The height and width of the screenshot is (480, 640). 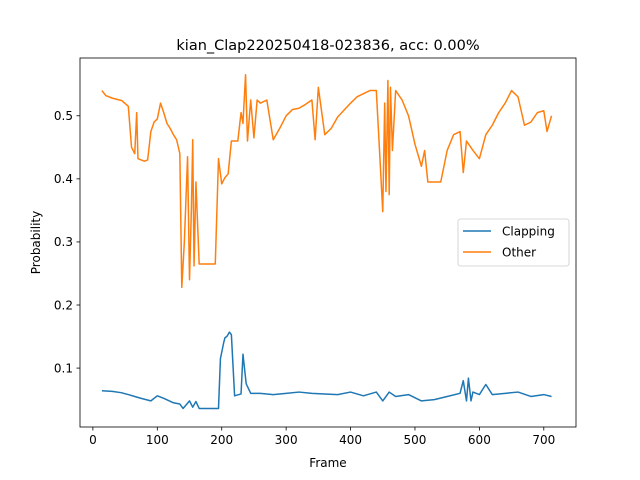 I want to click on x-tick-label: 400, so click(x=350, y=440).